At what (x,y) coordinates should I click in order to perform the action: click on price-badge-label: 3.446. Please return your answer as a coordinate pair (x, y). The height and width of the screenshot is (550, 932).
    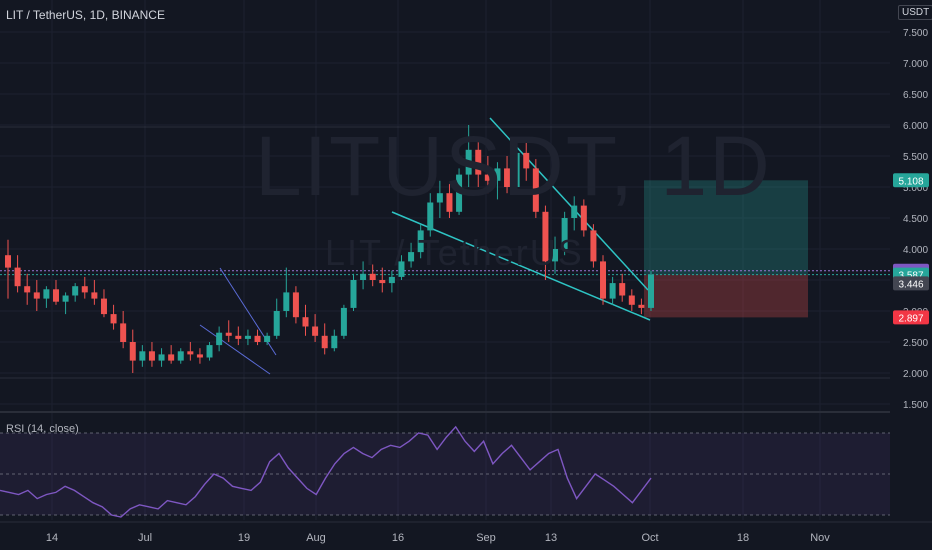
    Looking at the image, I should click on (910, 284).